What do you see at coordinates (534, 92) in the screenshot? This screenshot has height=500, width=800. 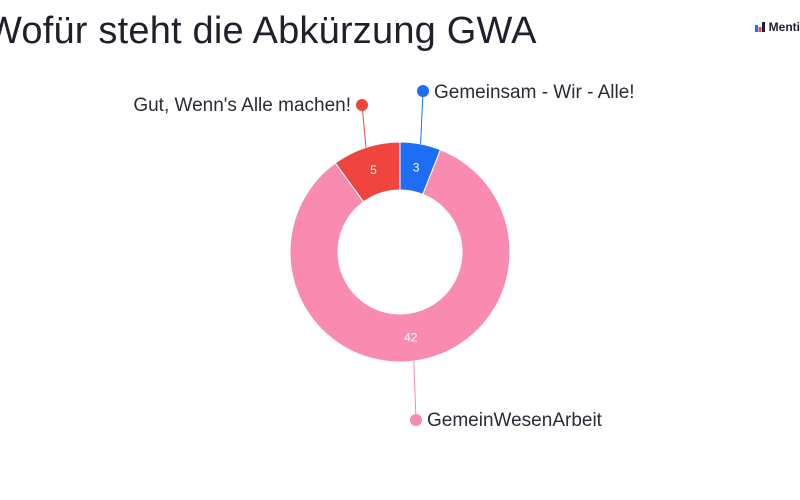 I see `slice-category-label: Gemeinsam - Wir - Alle!` at bounding box center [534, 92].